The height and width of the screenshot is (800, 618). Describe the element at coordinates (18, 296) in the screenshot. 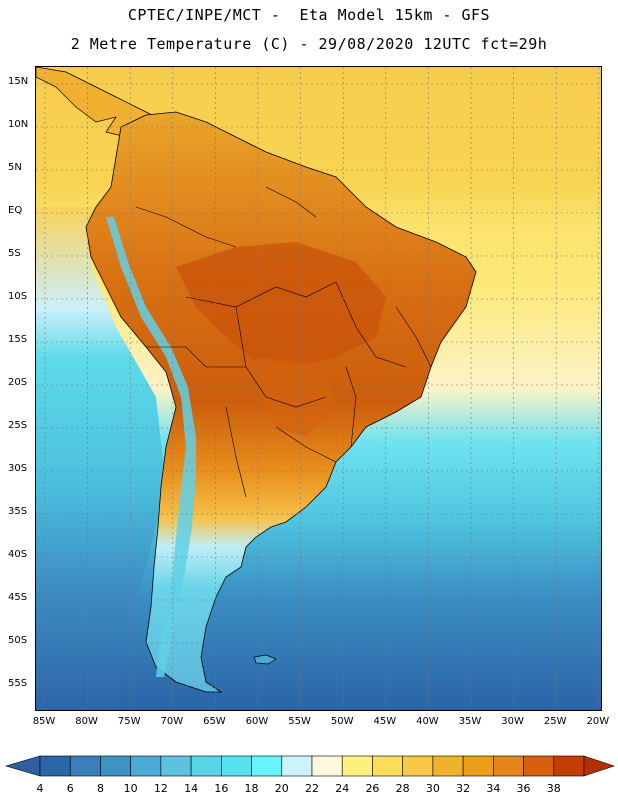

I see `latitude-tick-label: 10S` at that location.